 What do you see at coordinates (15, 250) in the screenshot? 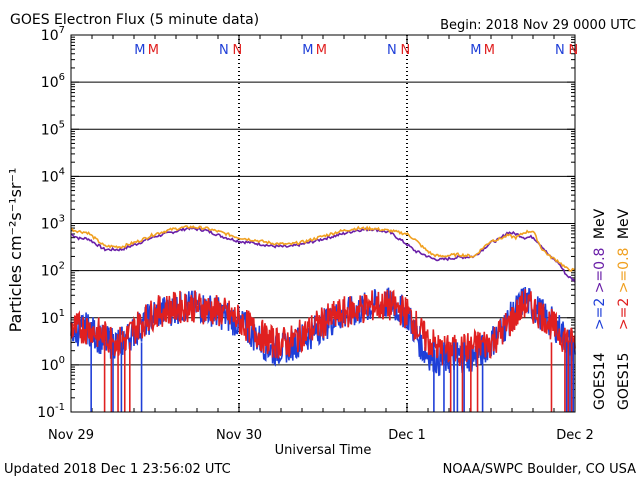
I see `y-axis-title: Particles cm⁻²s⁻¹sr⁻¹` at bounding box center [15, 250].